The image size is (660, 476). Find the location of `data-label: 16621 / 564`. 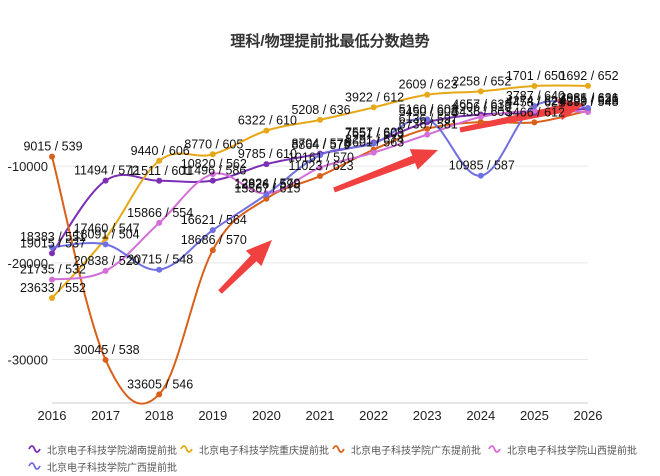

data-label: 16621 / 564 is located at coordinates (214, 220).